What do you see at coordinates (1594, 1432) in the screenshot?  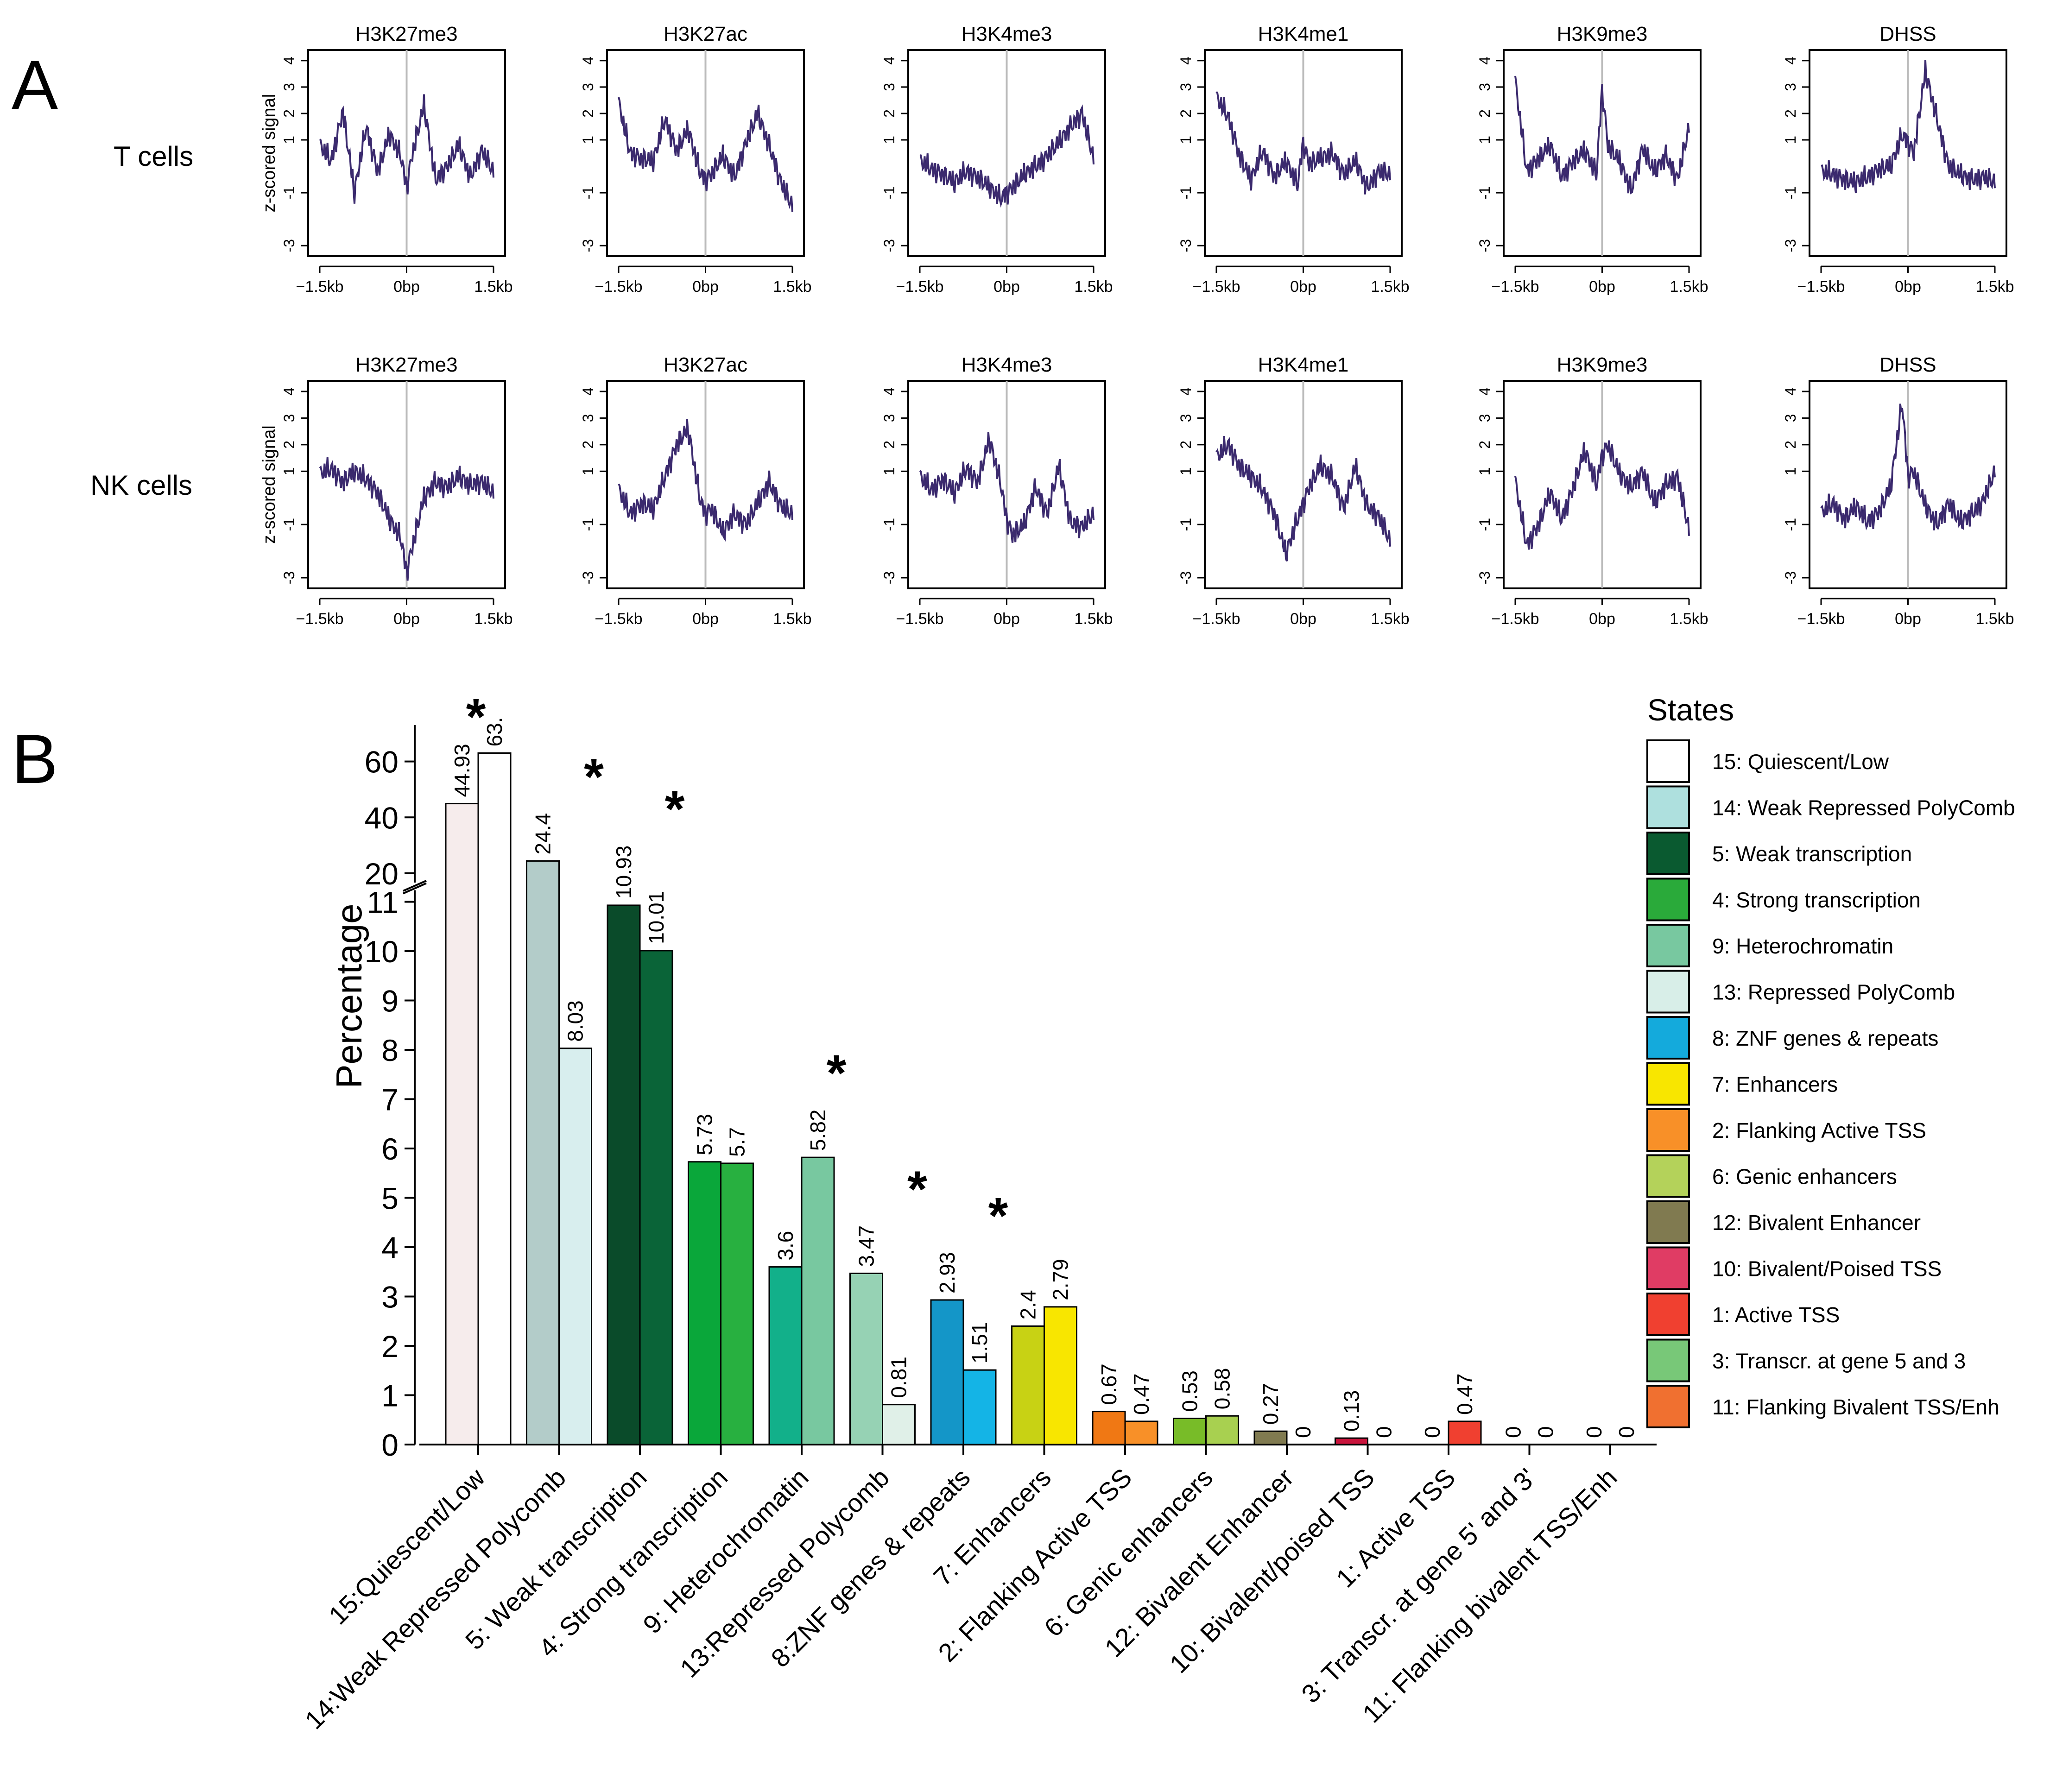 I see `bar-value-label: 0` at bounding box center [1594, 1432].